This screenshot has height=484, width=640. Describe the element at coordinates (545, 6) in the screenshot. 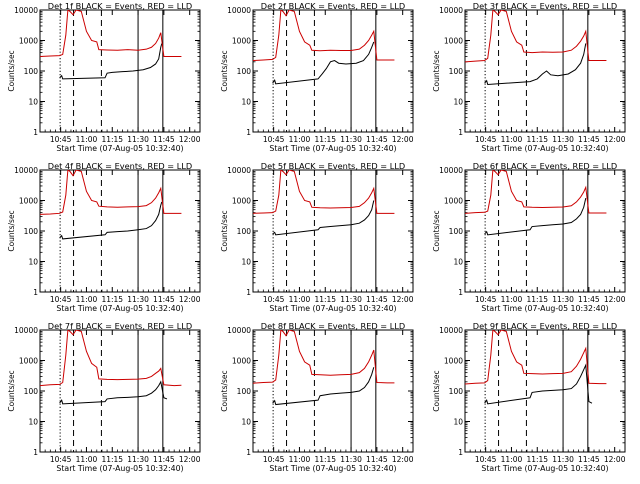

I see `panel-title: Det 3f BLACK = Events, RED = LLD` at that location.